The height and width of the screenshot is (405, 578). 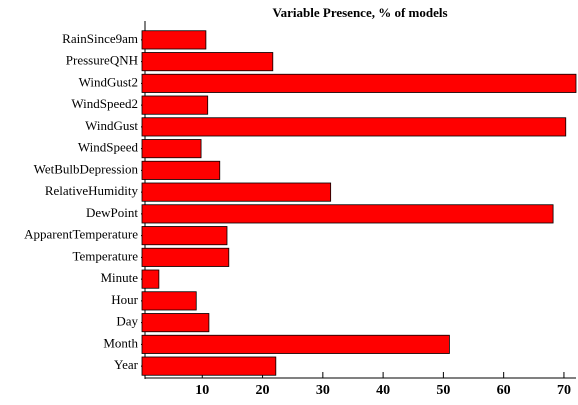 I want to click on x-tick-label: 40, so click(x=383, y=390).